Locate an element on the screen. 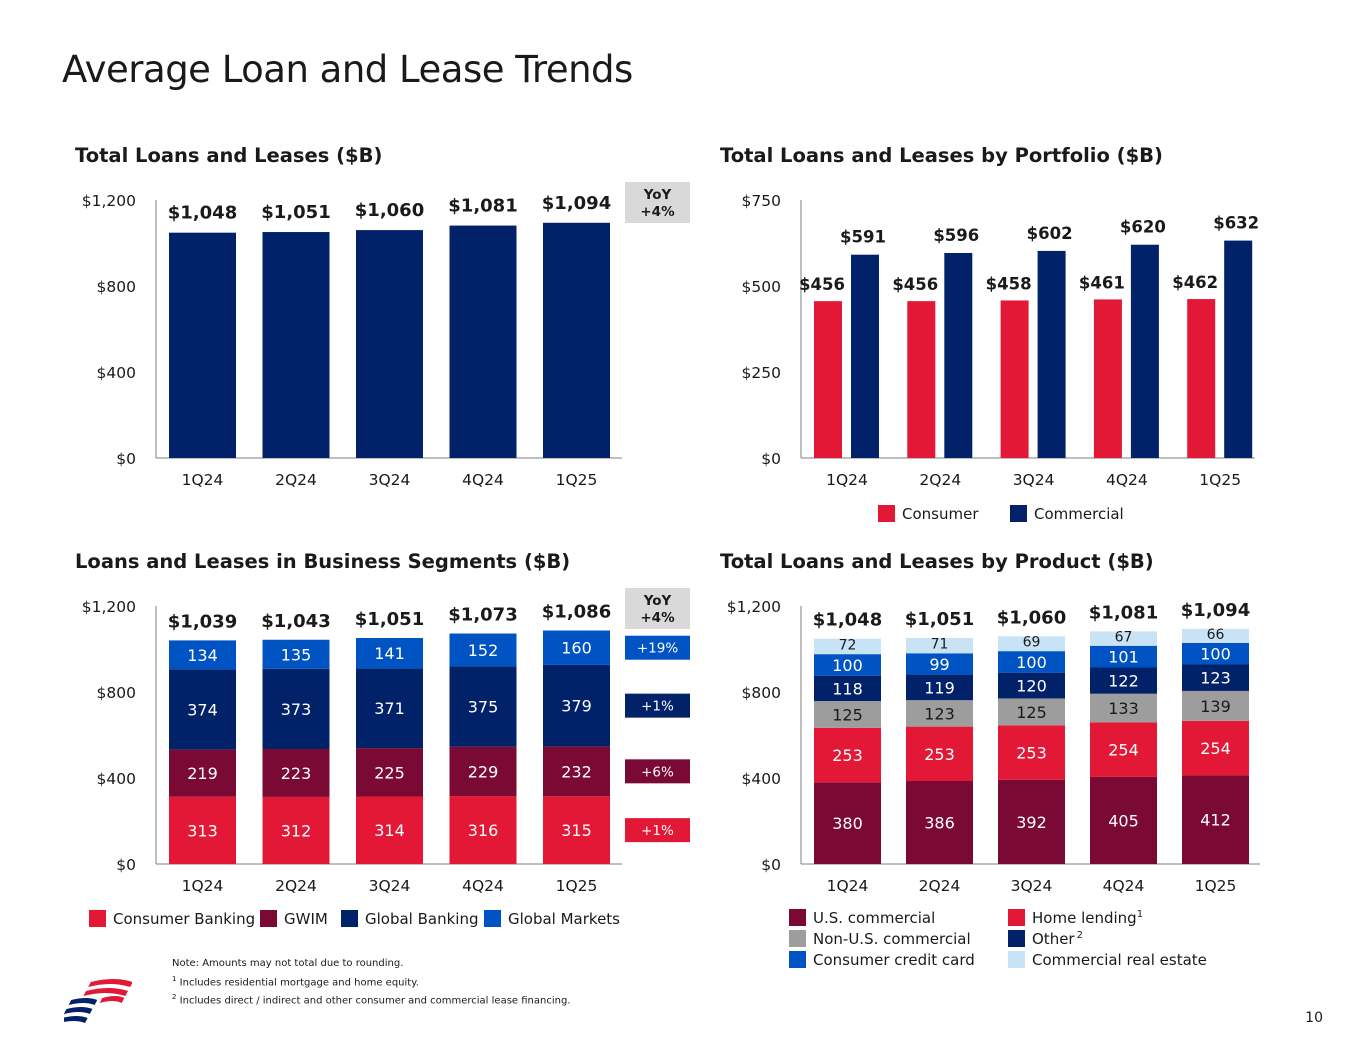 The width and height of the screenshot is (1365, 1055). legend-label: Home lending is located at coordinates (1084, 918).